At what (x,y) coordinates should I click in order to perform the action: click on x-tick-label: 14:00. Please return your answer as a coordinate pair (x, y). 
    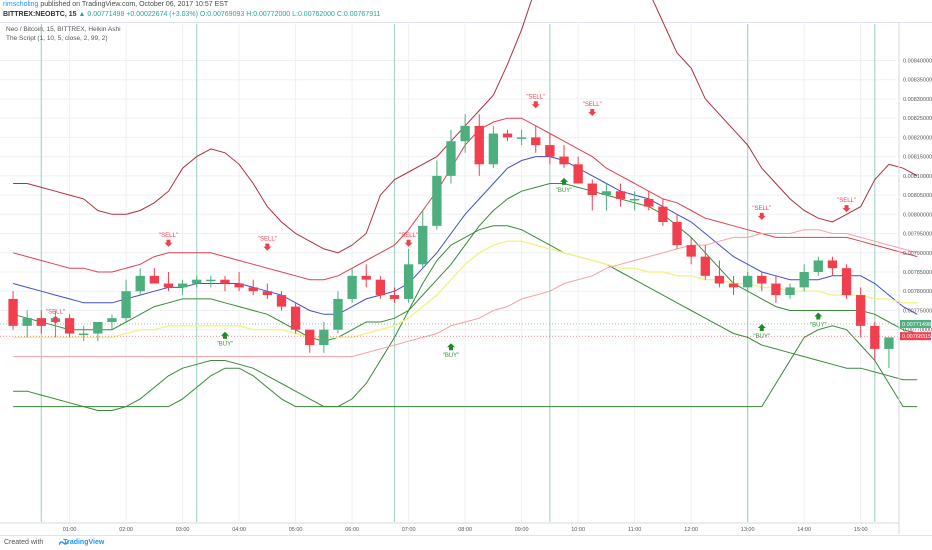
    Looking at the image, I should click on (804, 530).